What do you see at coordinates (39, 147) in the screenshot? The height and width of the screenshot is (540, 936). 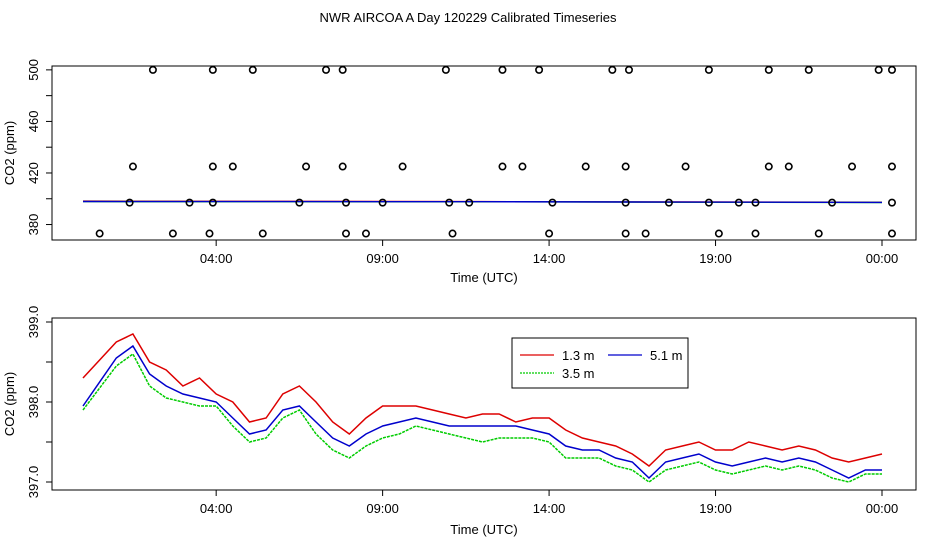 I see `top-y-axis: 380 420 460 500` at bounding box center [39, 147].